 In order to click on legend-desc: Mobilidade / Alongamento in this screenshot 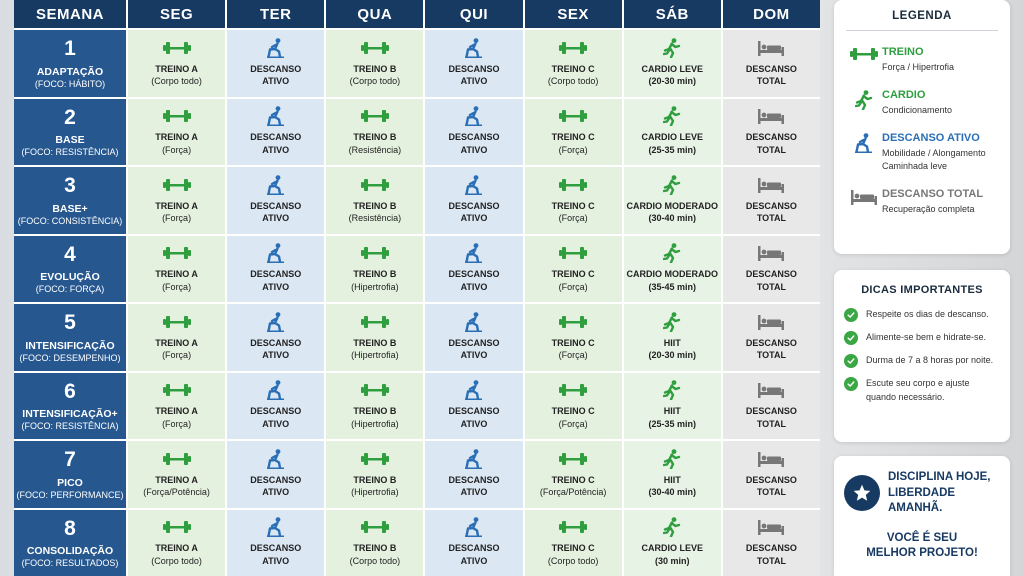, I will do `click(934, 152)`.